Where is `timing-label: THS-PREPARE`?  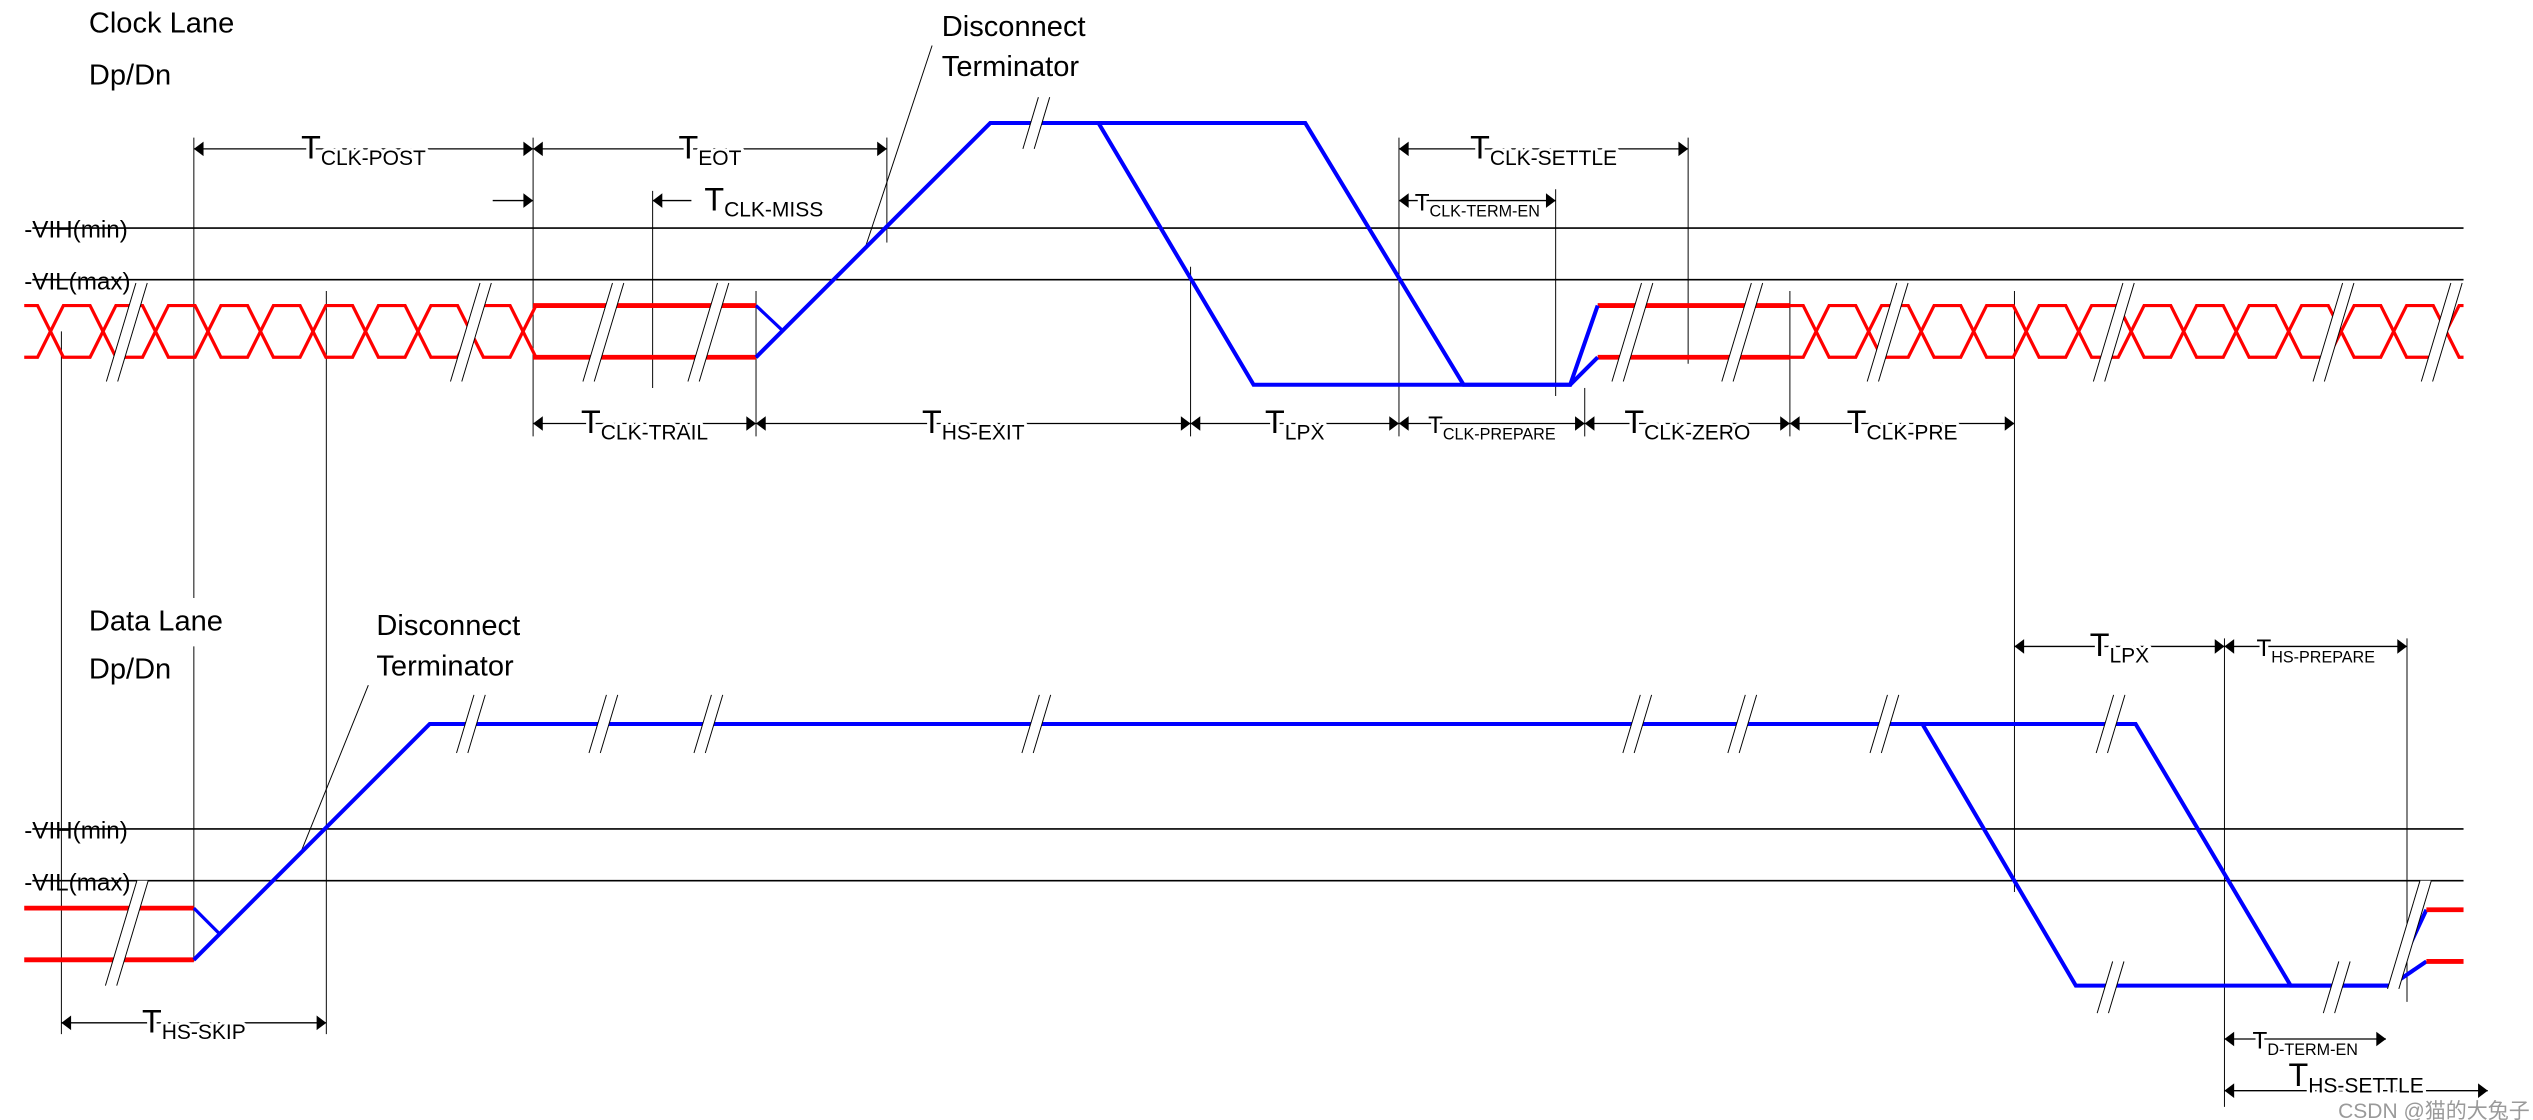 timing-label: THS-PREPARE is located at coordinates (2315, 650).